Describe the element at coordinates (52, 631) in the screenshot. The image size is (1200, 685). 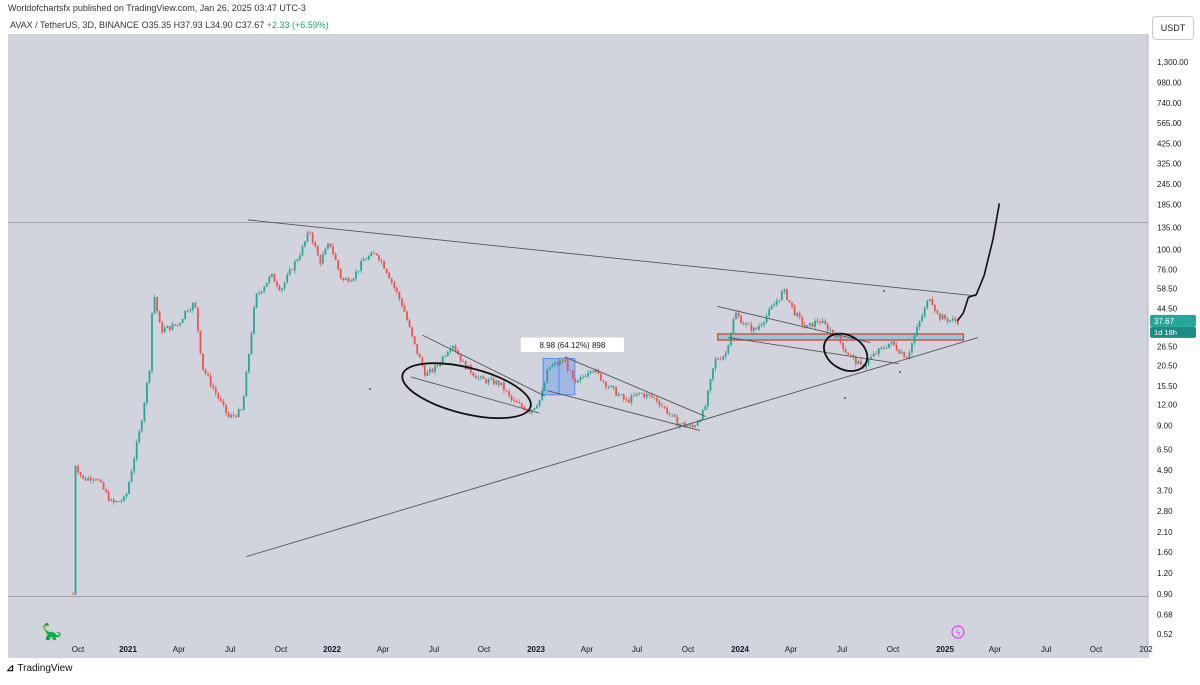
I see `dinosaur-icon: 🦕` at that location.